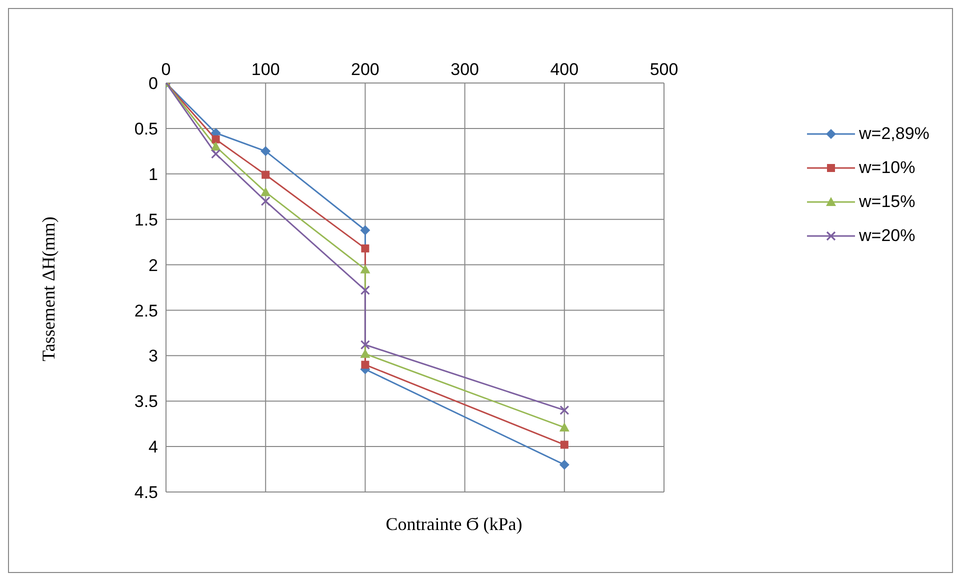 This screenshot has height=582, width=961. I want to click on y-tick-label: 2, so click(153, 265).